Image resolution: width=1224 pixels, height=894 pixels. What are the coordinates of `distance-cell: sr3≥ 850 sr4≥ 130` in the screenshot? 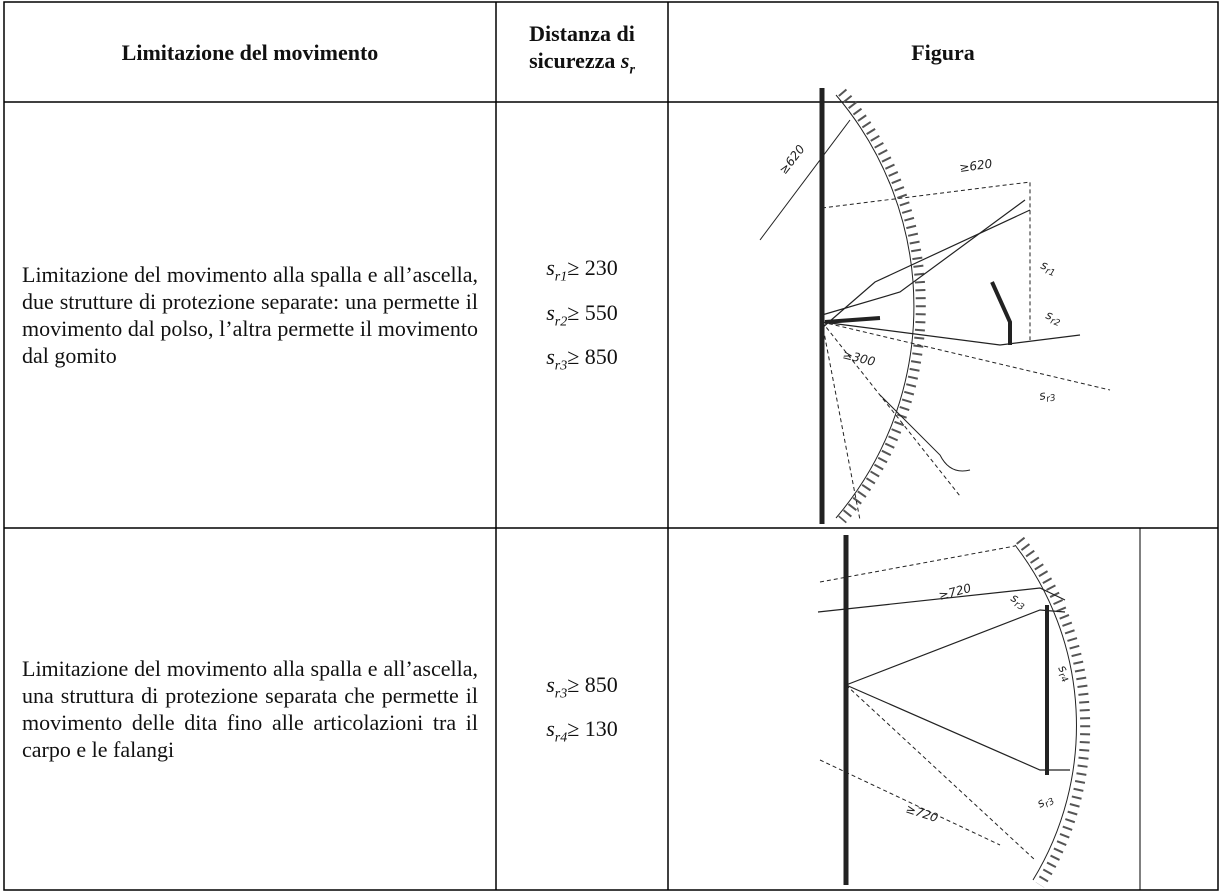 It's located at (582, 709).